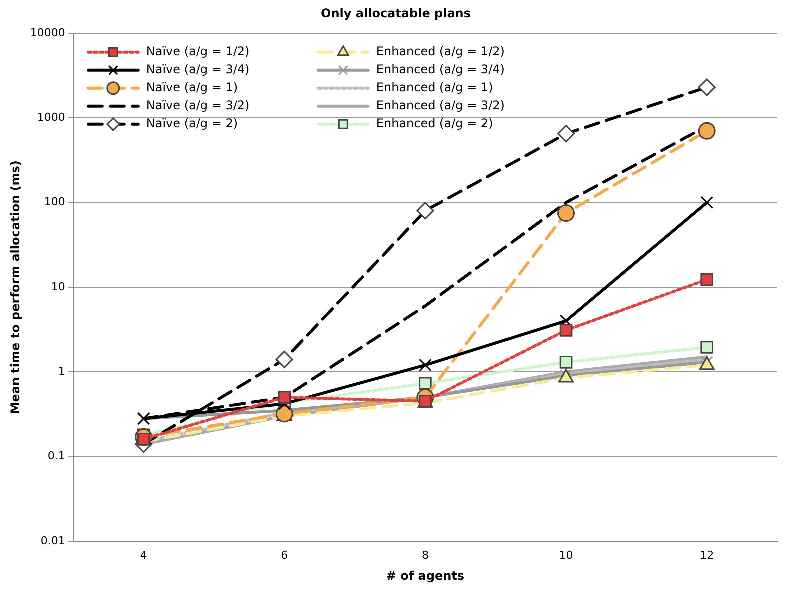  What do you see at coordinates (57, 456) in the screenshot?
I see `y-tick-label: 0.1` at bounding box center [57, 456].